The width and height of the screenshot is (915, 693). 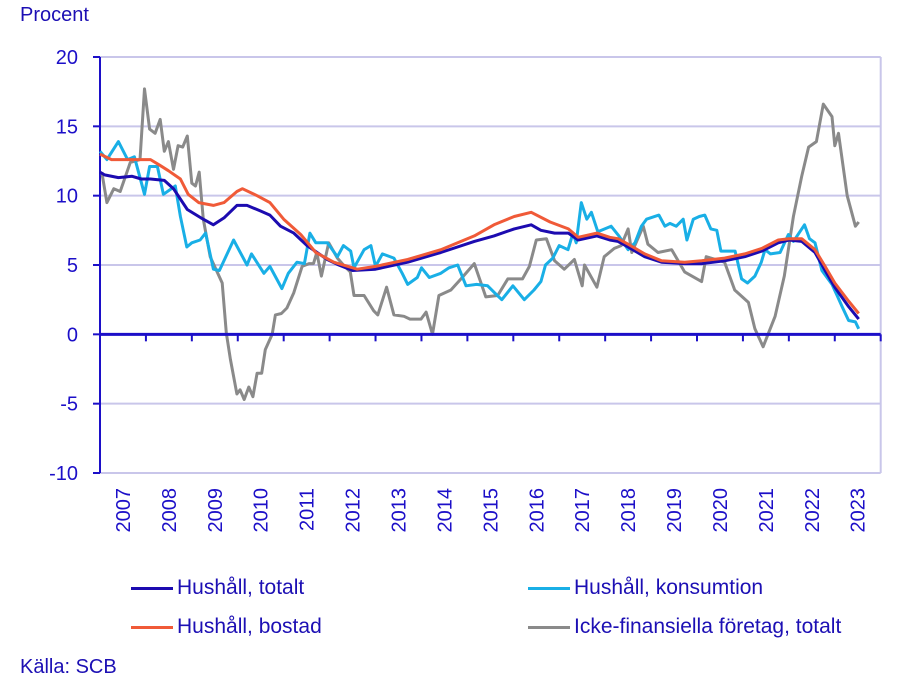 I want to click on legend-item-bostad: Hushåll, bostad, so click(x=226, y=627).